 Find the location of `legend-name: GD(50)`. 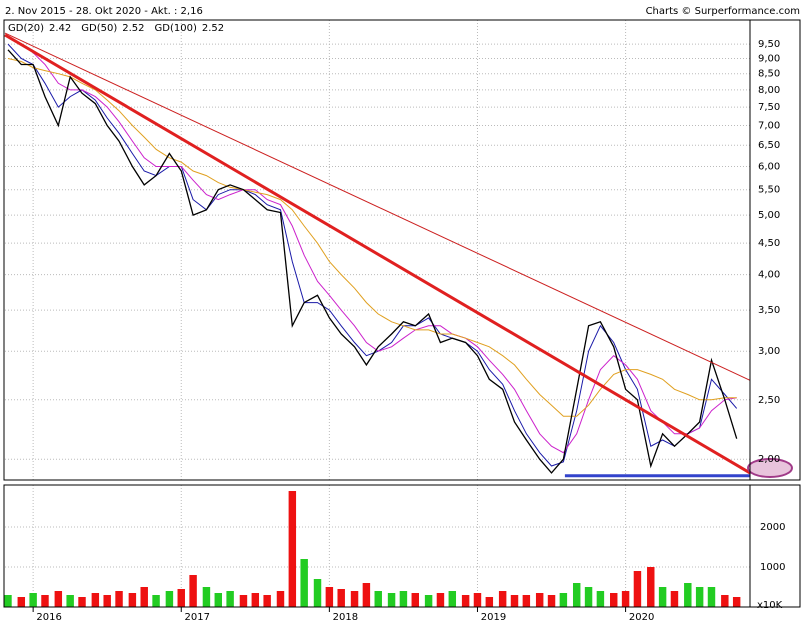

legend-name: GD(50) is located at coordinates (99, 28).